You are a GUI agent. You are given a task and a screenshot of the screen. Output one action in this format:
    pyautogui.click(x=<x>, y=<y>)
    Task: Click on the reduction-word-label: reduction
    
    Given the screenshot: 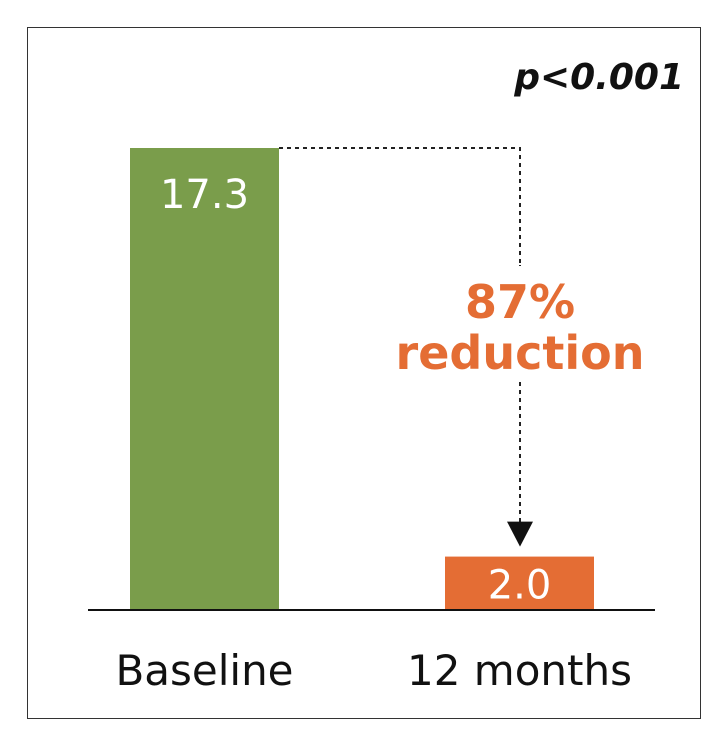 What is the action you would take?
    pyautogui.click(x=520, y=353)
    